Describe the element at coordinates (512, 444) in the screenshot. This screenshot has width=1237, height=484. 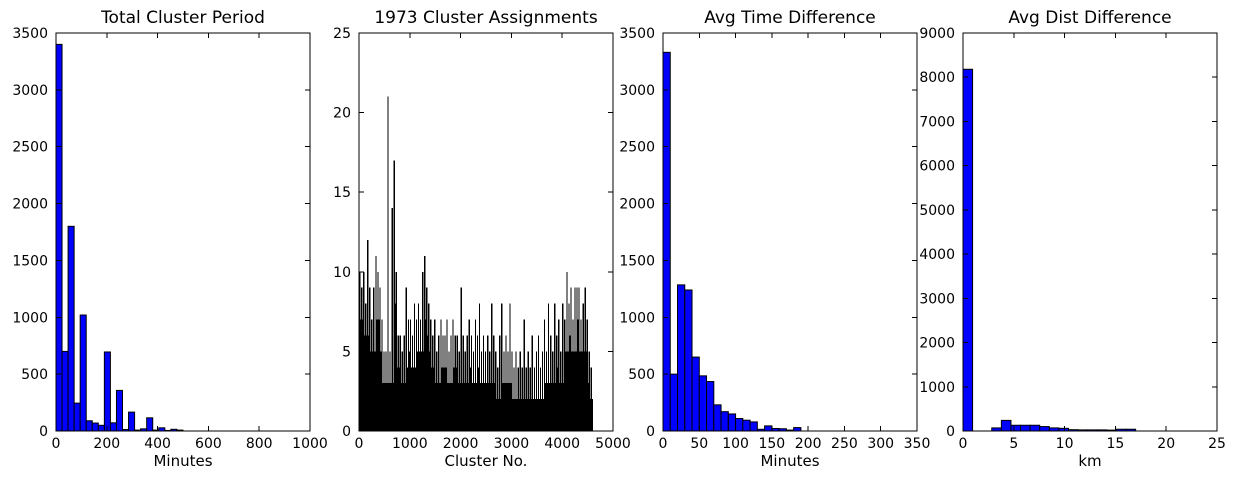
I see `x-tick-label: 3000` at that location.